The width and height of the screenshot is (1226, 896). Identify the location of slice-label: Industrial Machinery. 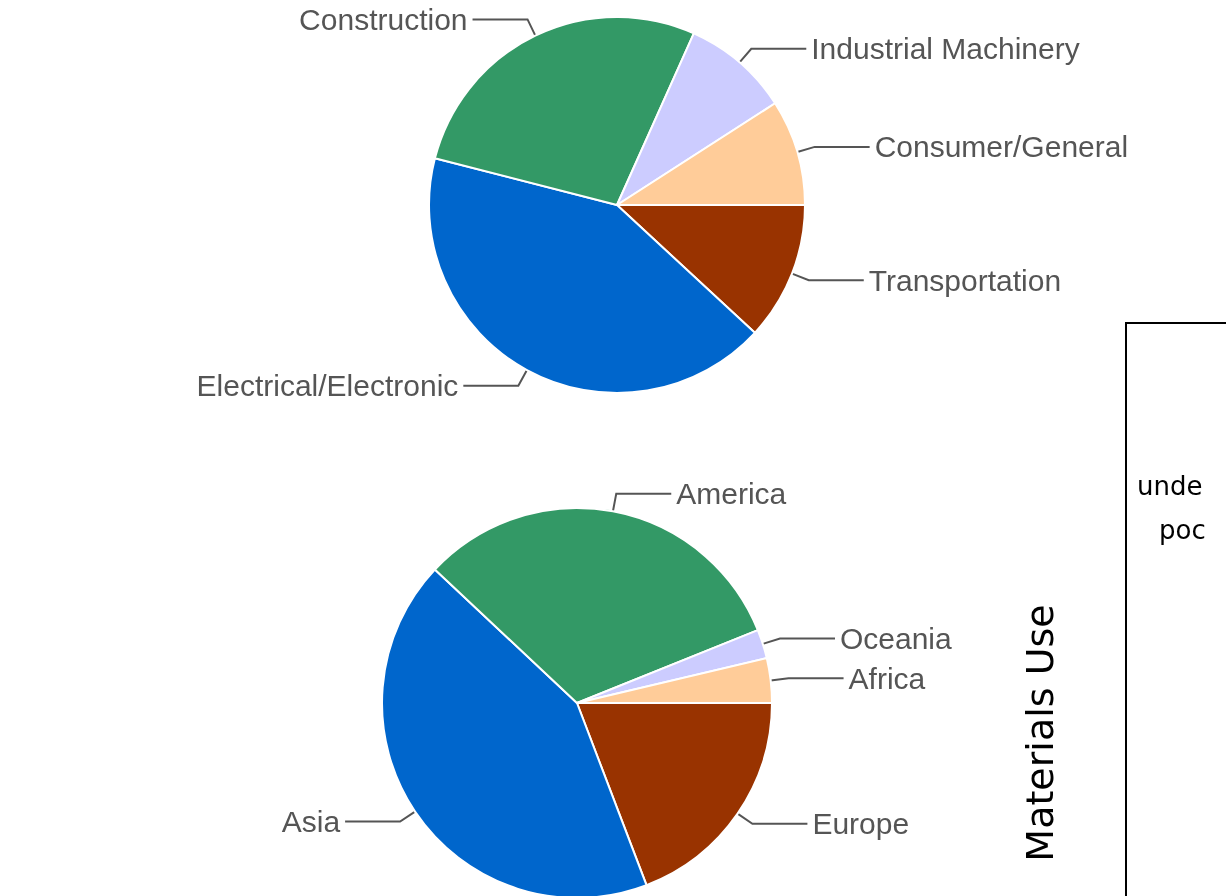
(945, 49).